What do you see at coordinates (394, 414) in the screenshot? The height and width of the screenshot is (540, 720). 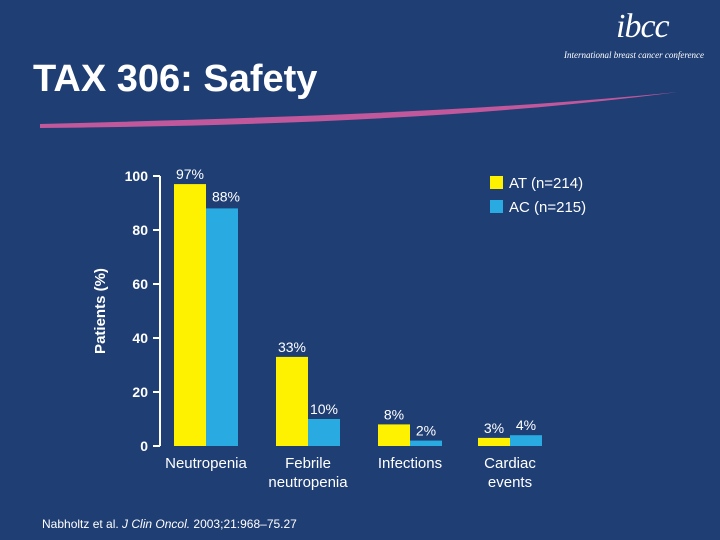 I see `bar-value-label: 8%` at bounding box center [394, 414].